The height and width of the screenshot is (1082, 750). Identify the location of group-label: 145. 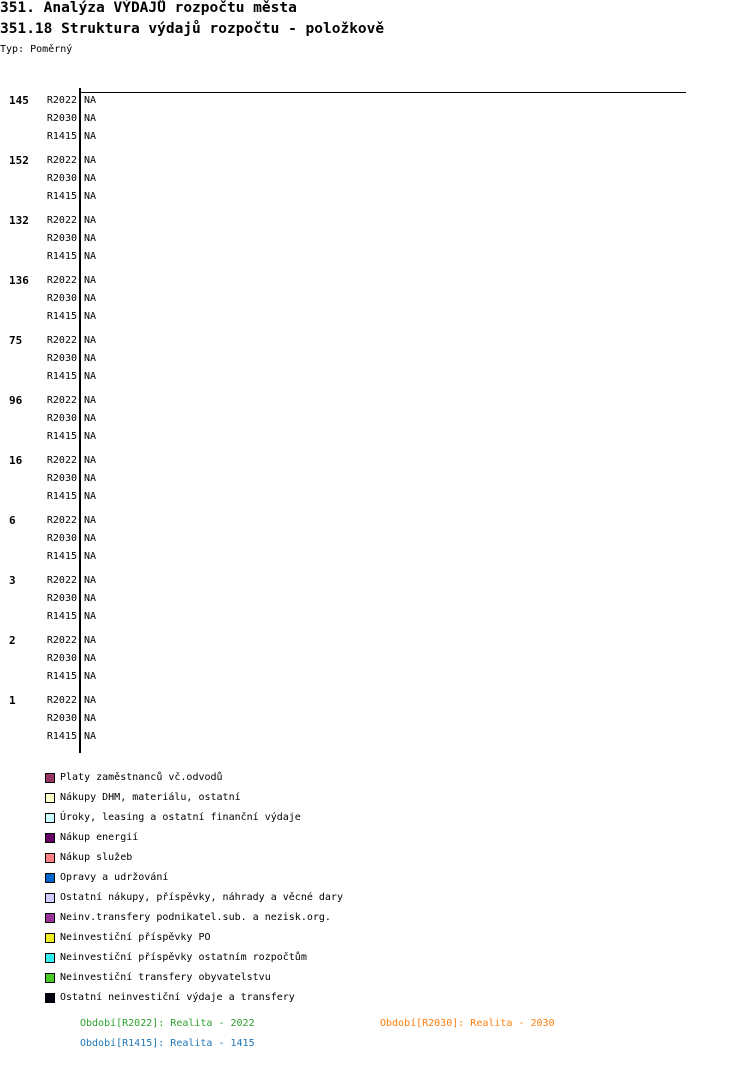
(19, 100).